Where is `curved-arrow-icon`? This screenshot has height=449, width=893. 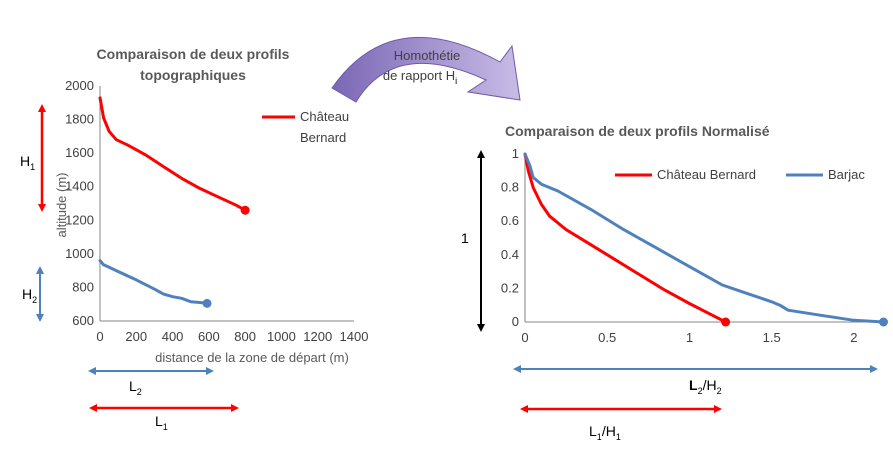 curved-arrow-icon is located at coordinates (426, 69).